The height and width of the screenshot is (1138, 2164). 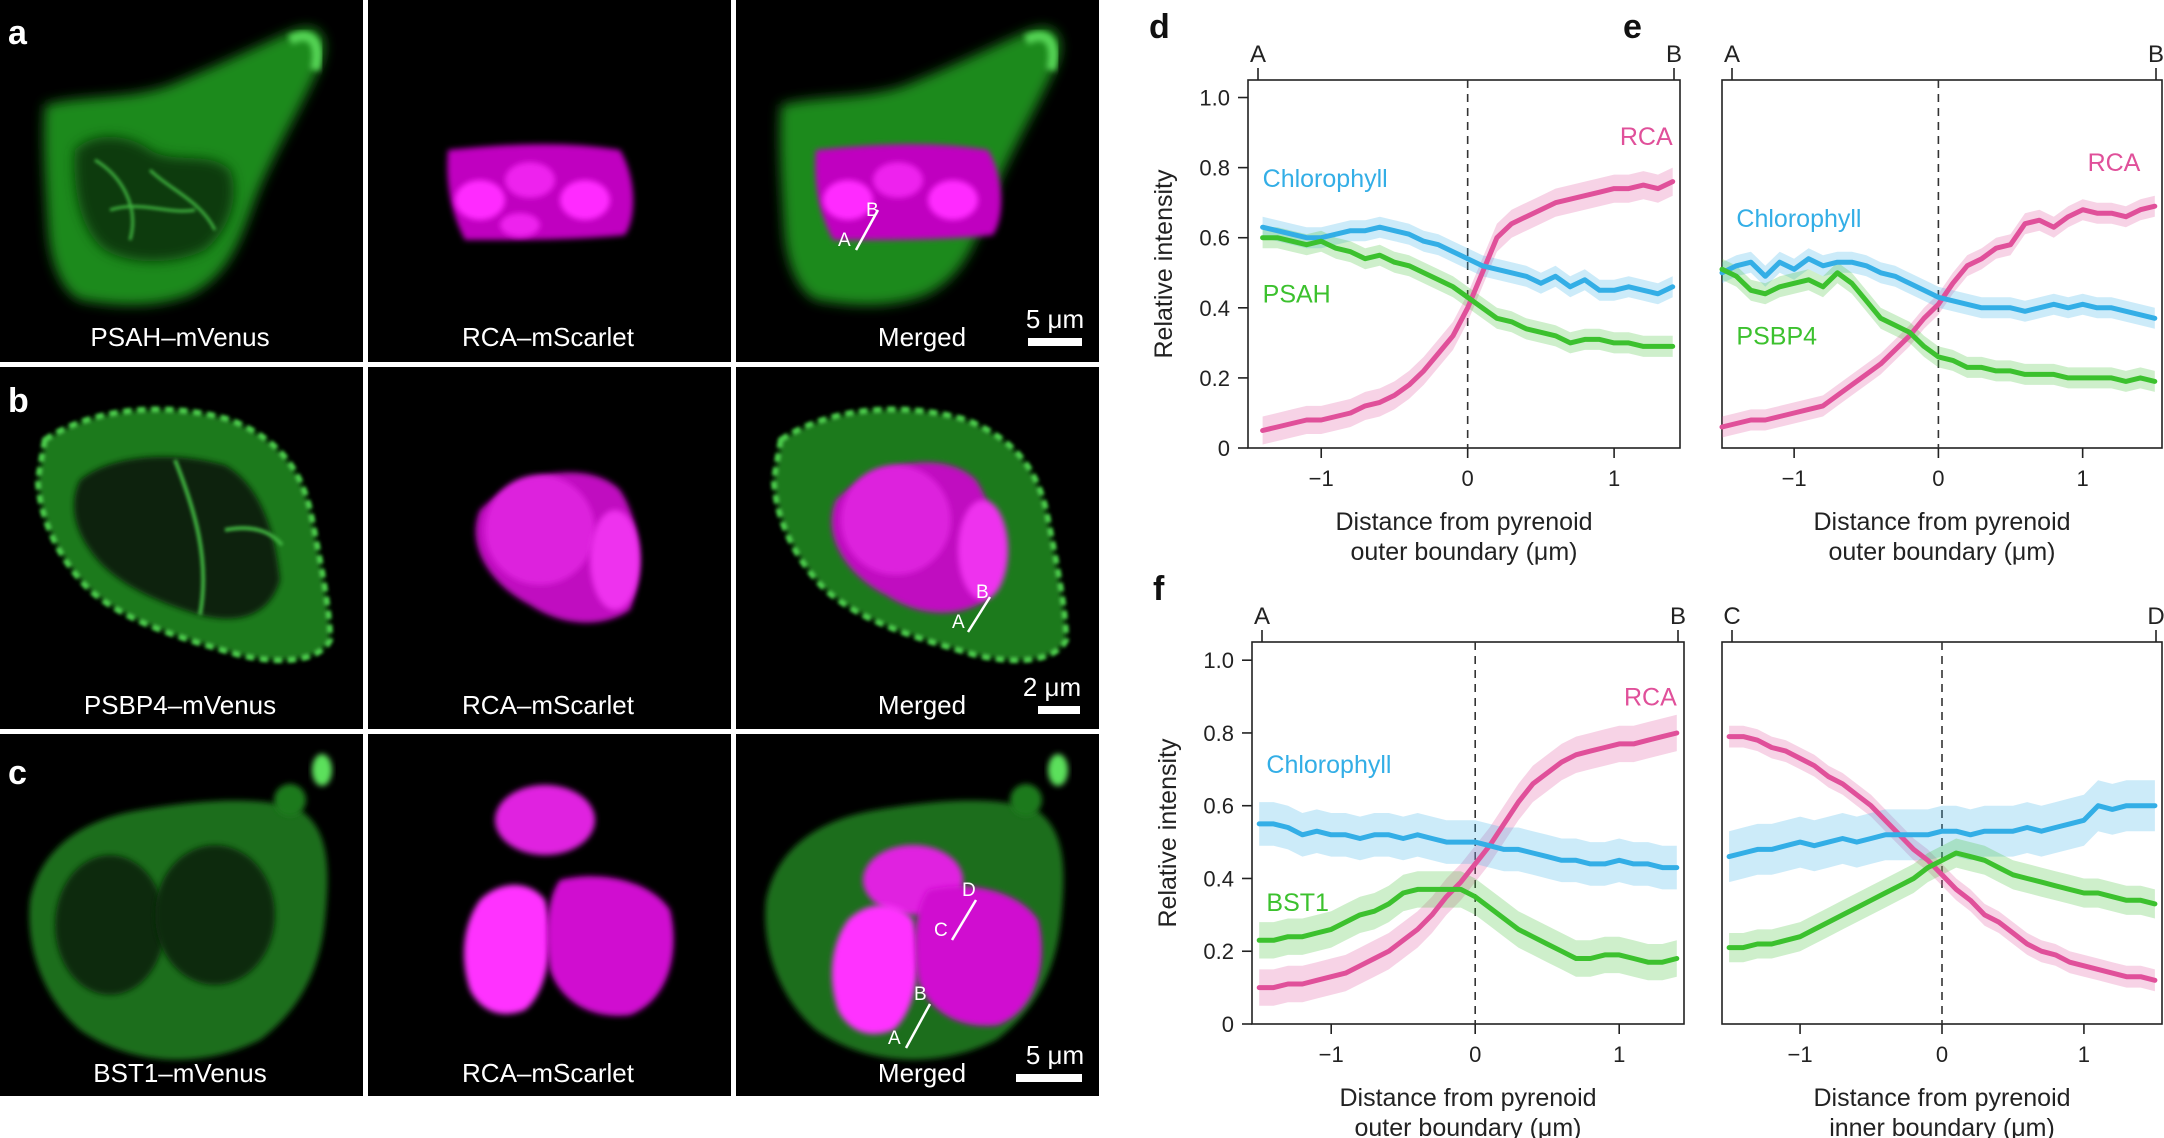 I want to click on series-line-psbp4, so click(x=1938, y=325).